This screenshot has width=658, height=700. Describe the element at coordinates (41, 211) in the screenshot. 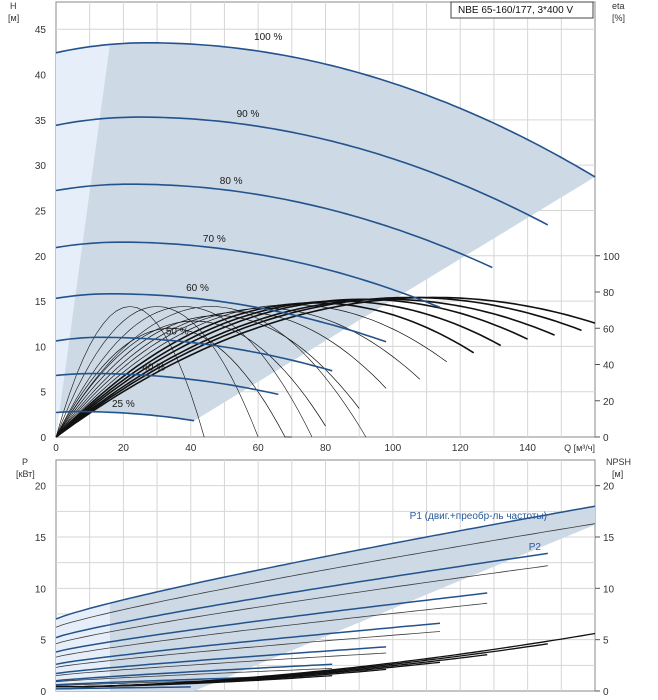

I see `head-tick-label: 25` at that location.